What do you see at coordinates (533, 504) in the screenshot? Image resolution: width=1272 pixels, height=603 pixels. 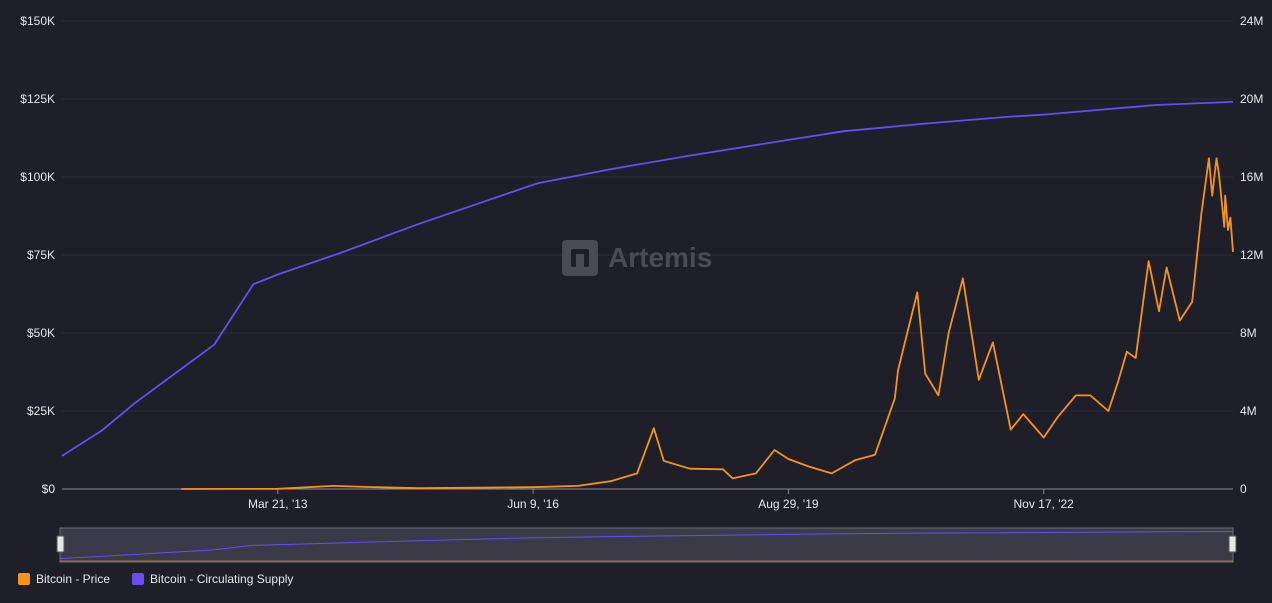 I see `x-tick-label: Jun 9, '16` at bounding box center [533, 504].